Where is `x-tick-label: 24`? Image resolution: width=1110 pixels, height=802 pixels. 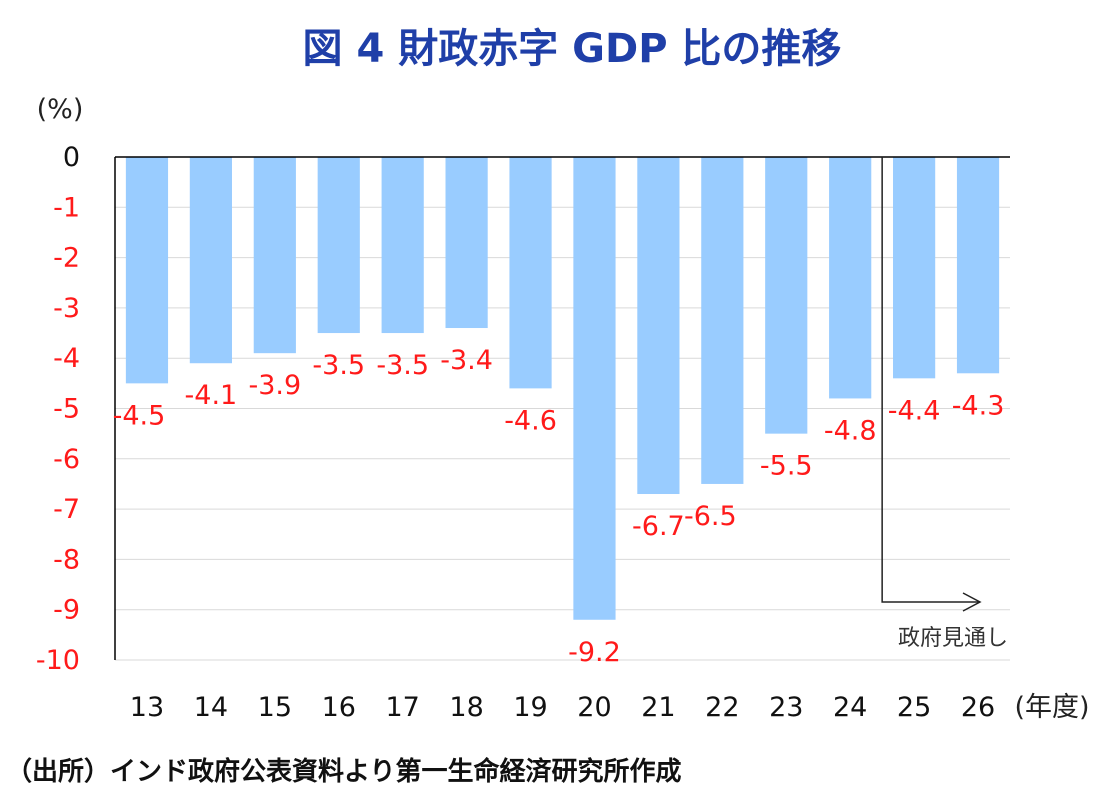 x-tick-label: 24 is located at coordinates (850, 707).